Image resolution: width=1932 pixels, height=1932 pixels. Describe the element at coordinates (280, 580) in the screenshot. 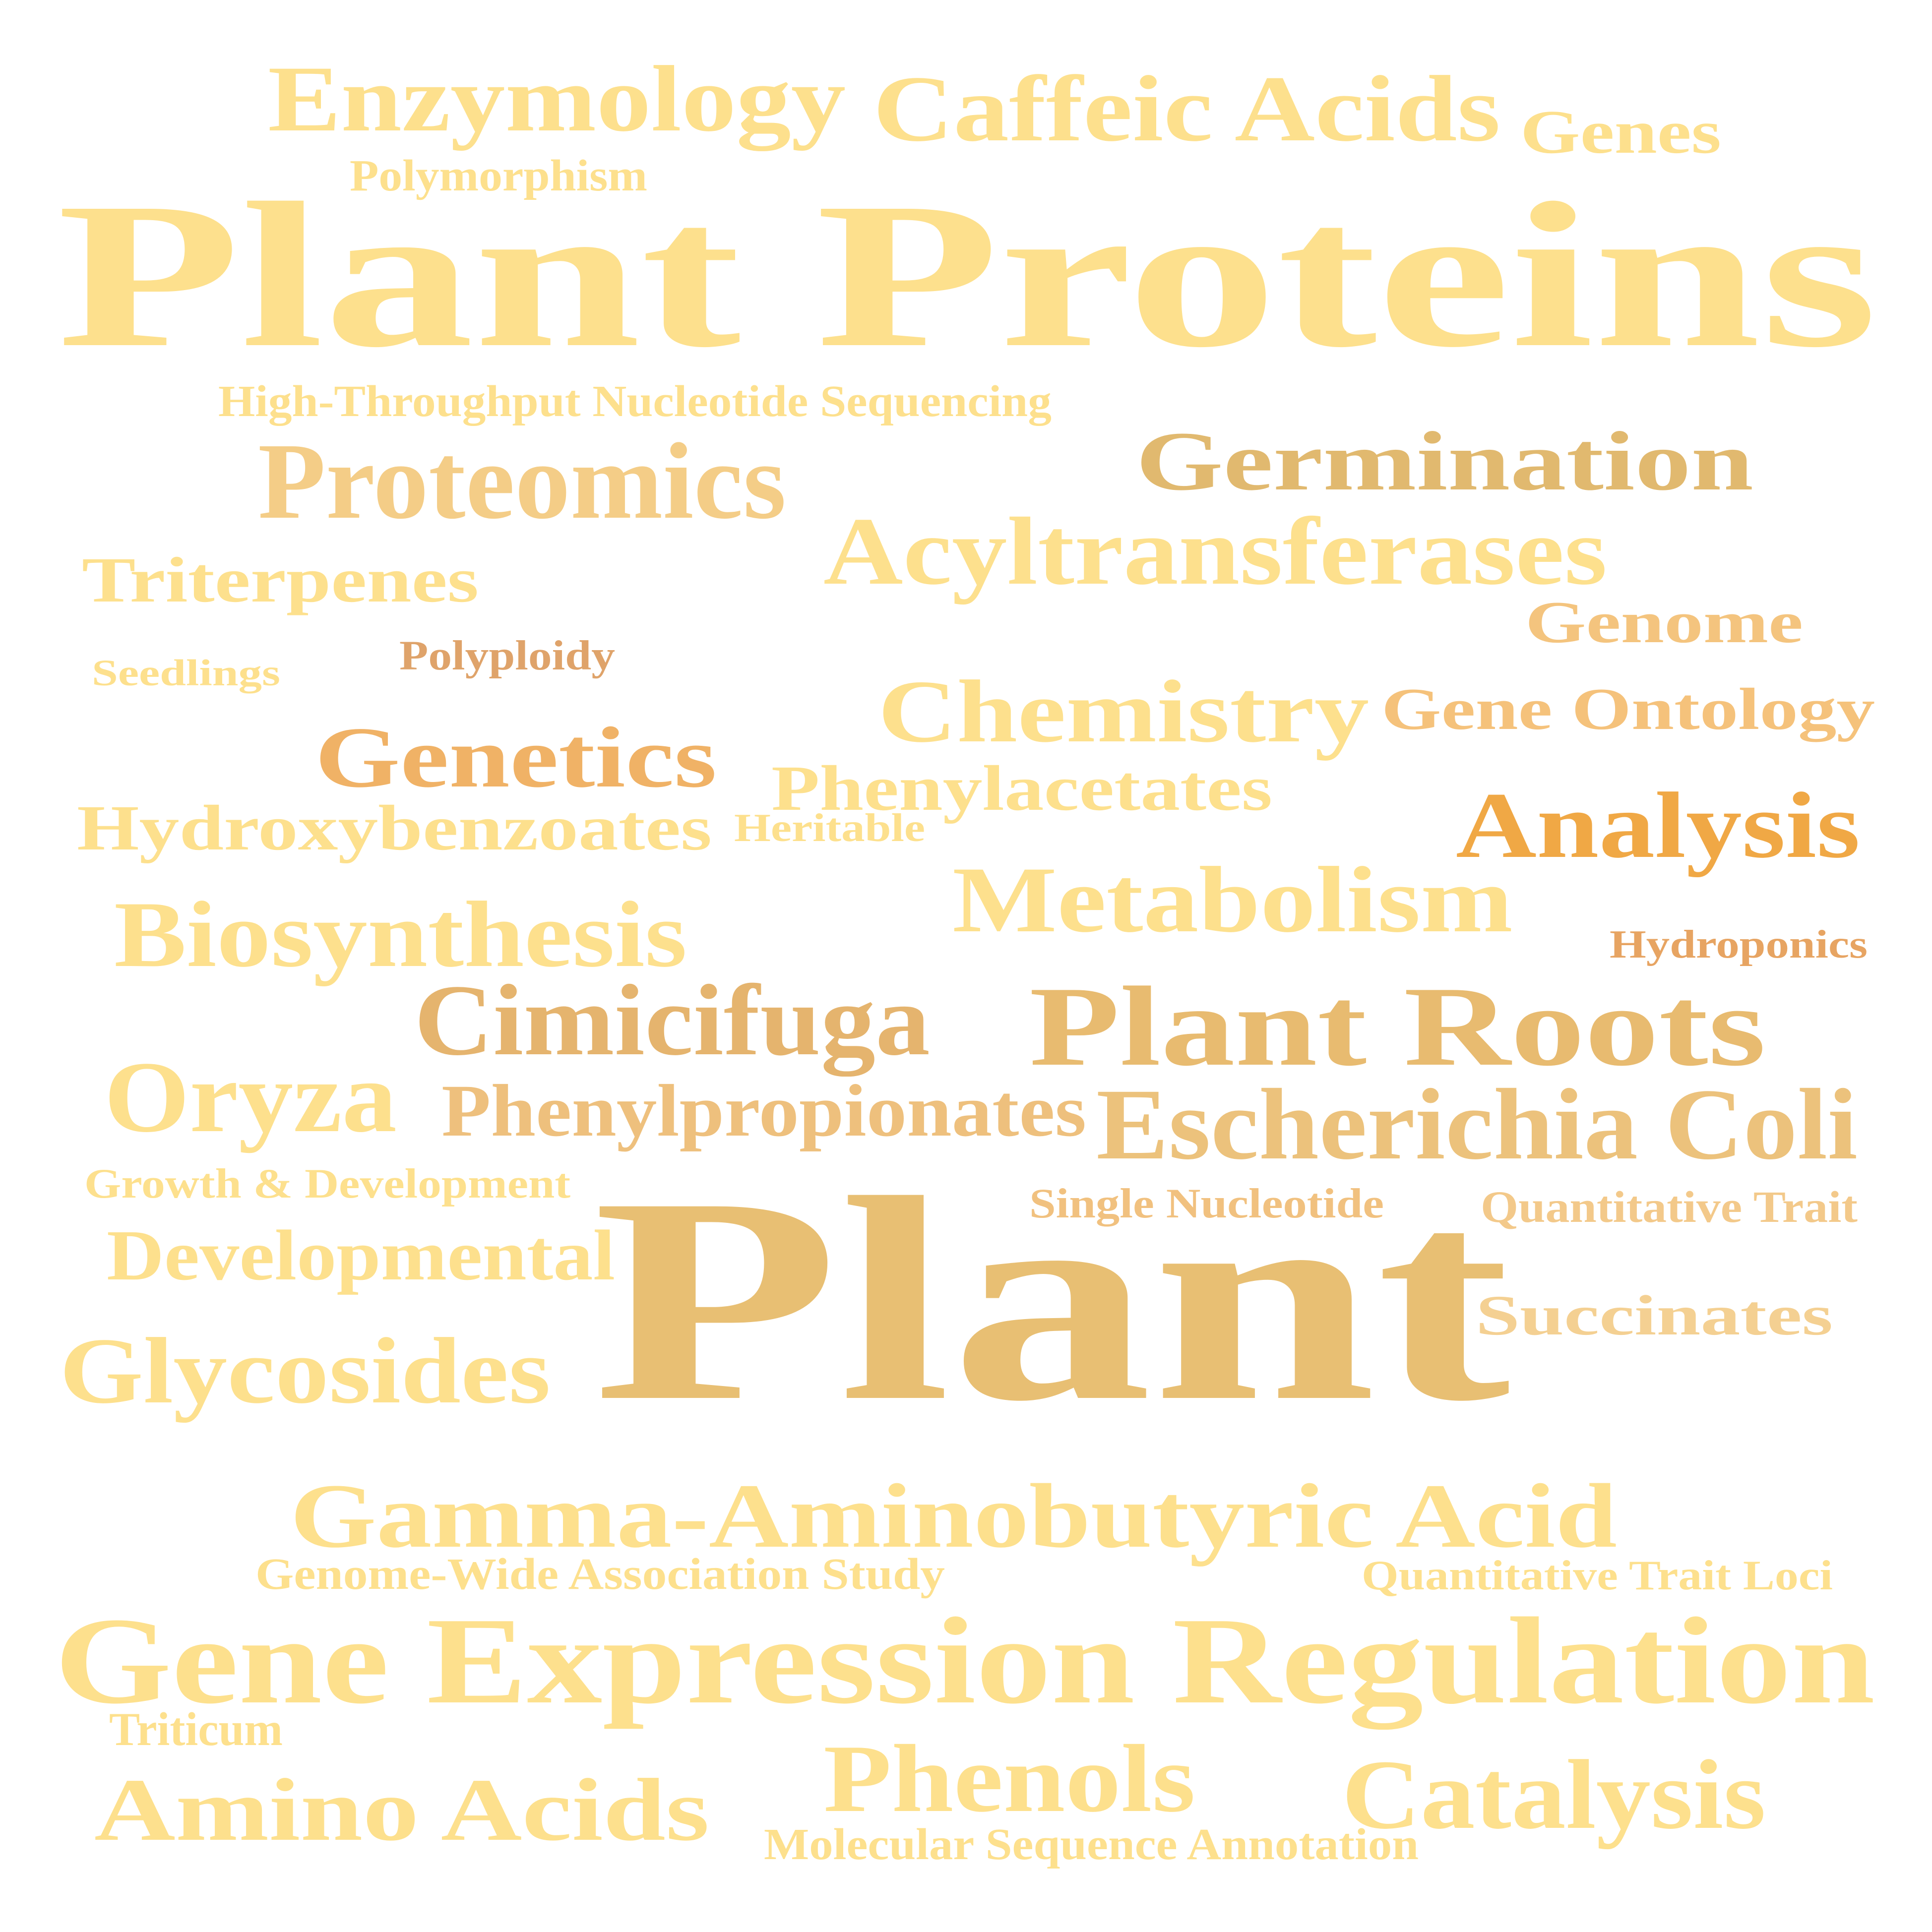

I see `word-triterpenes: Triterpenes` at that location.